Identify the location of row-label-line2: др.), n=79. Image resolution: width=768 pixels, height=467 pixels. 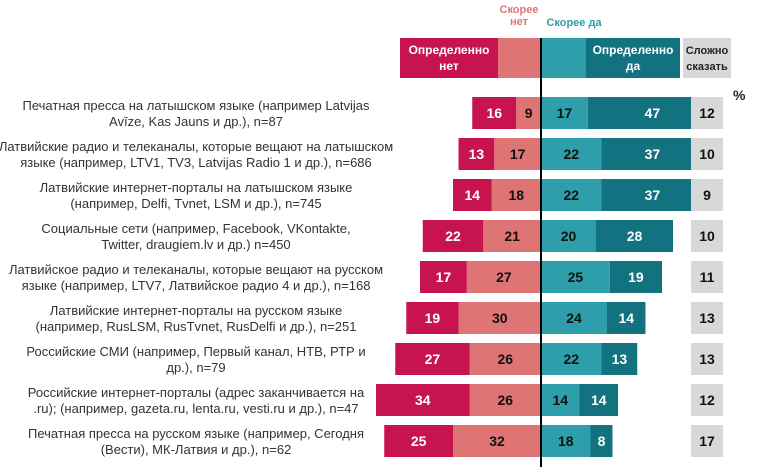
(196, 367).